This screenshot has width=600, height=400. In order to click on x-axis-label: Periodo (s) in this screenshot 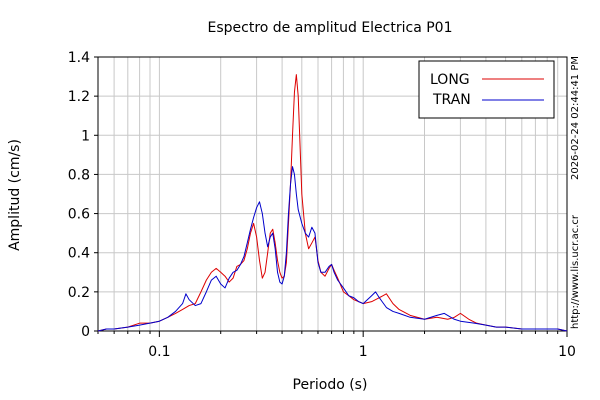, I will do `click(330, 385)`.